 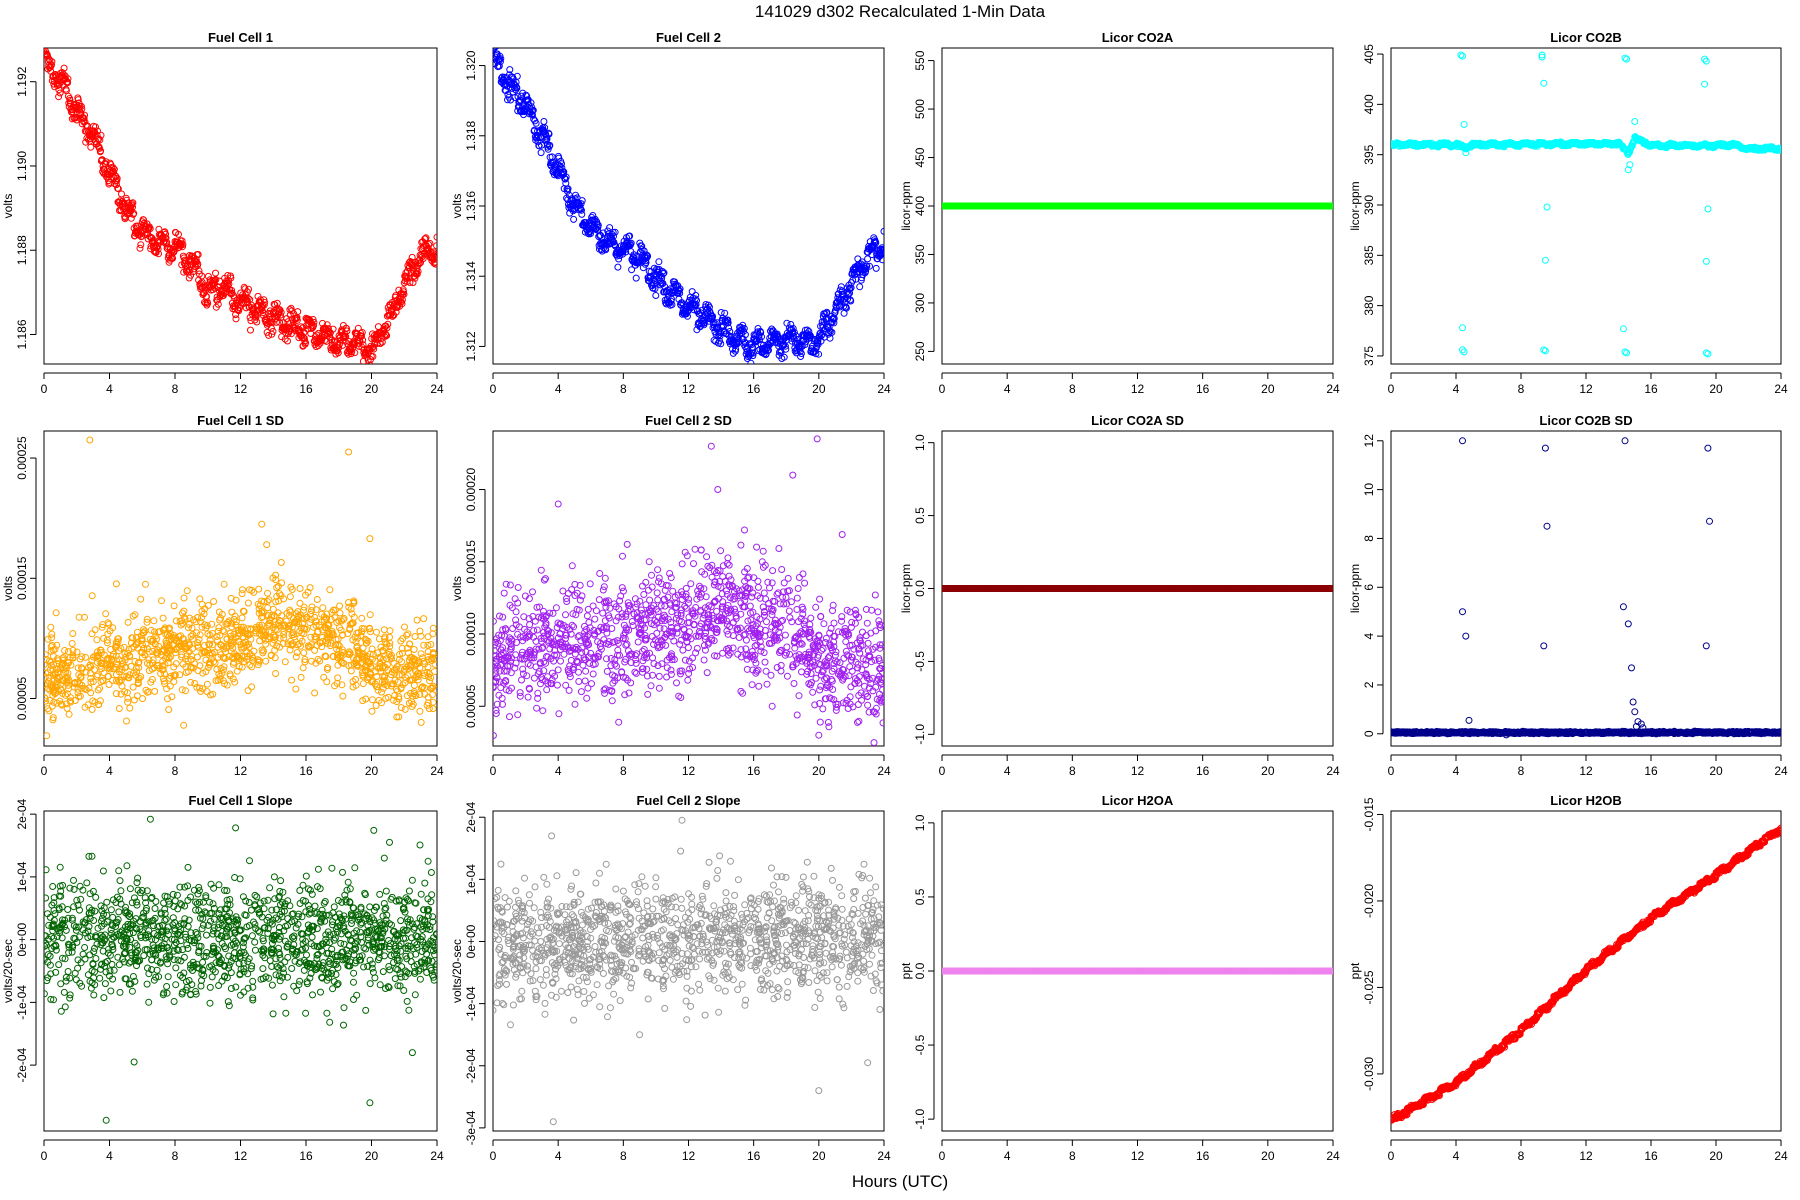 What do you see at coordinates (1369, 104) in the screenshot?
I see `y-tick-label: 400` at bounding box center [1369, 104].